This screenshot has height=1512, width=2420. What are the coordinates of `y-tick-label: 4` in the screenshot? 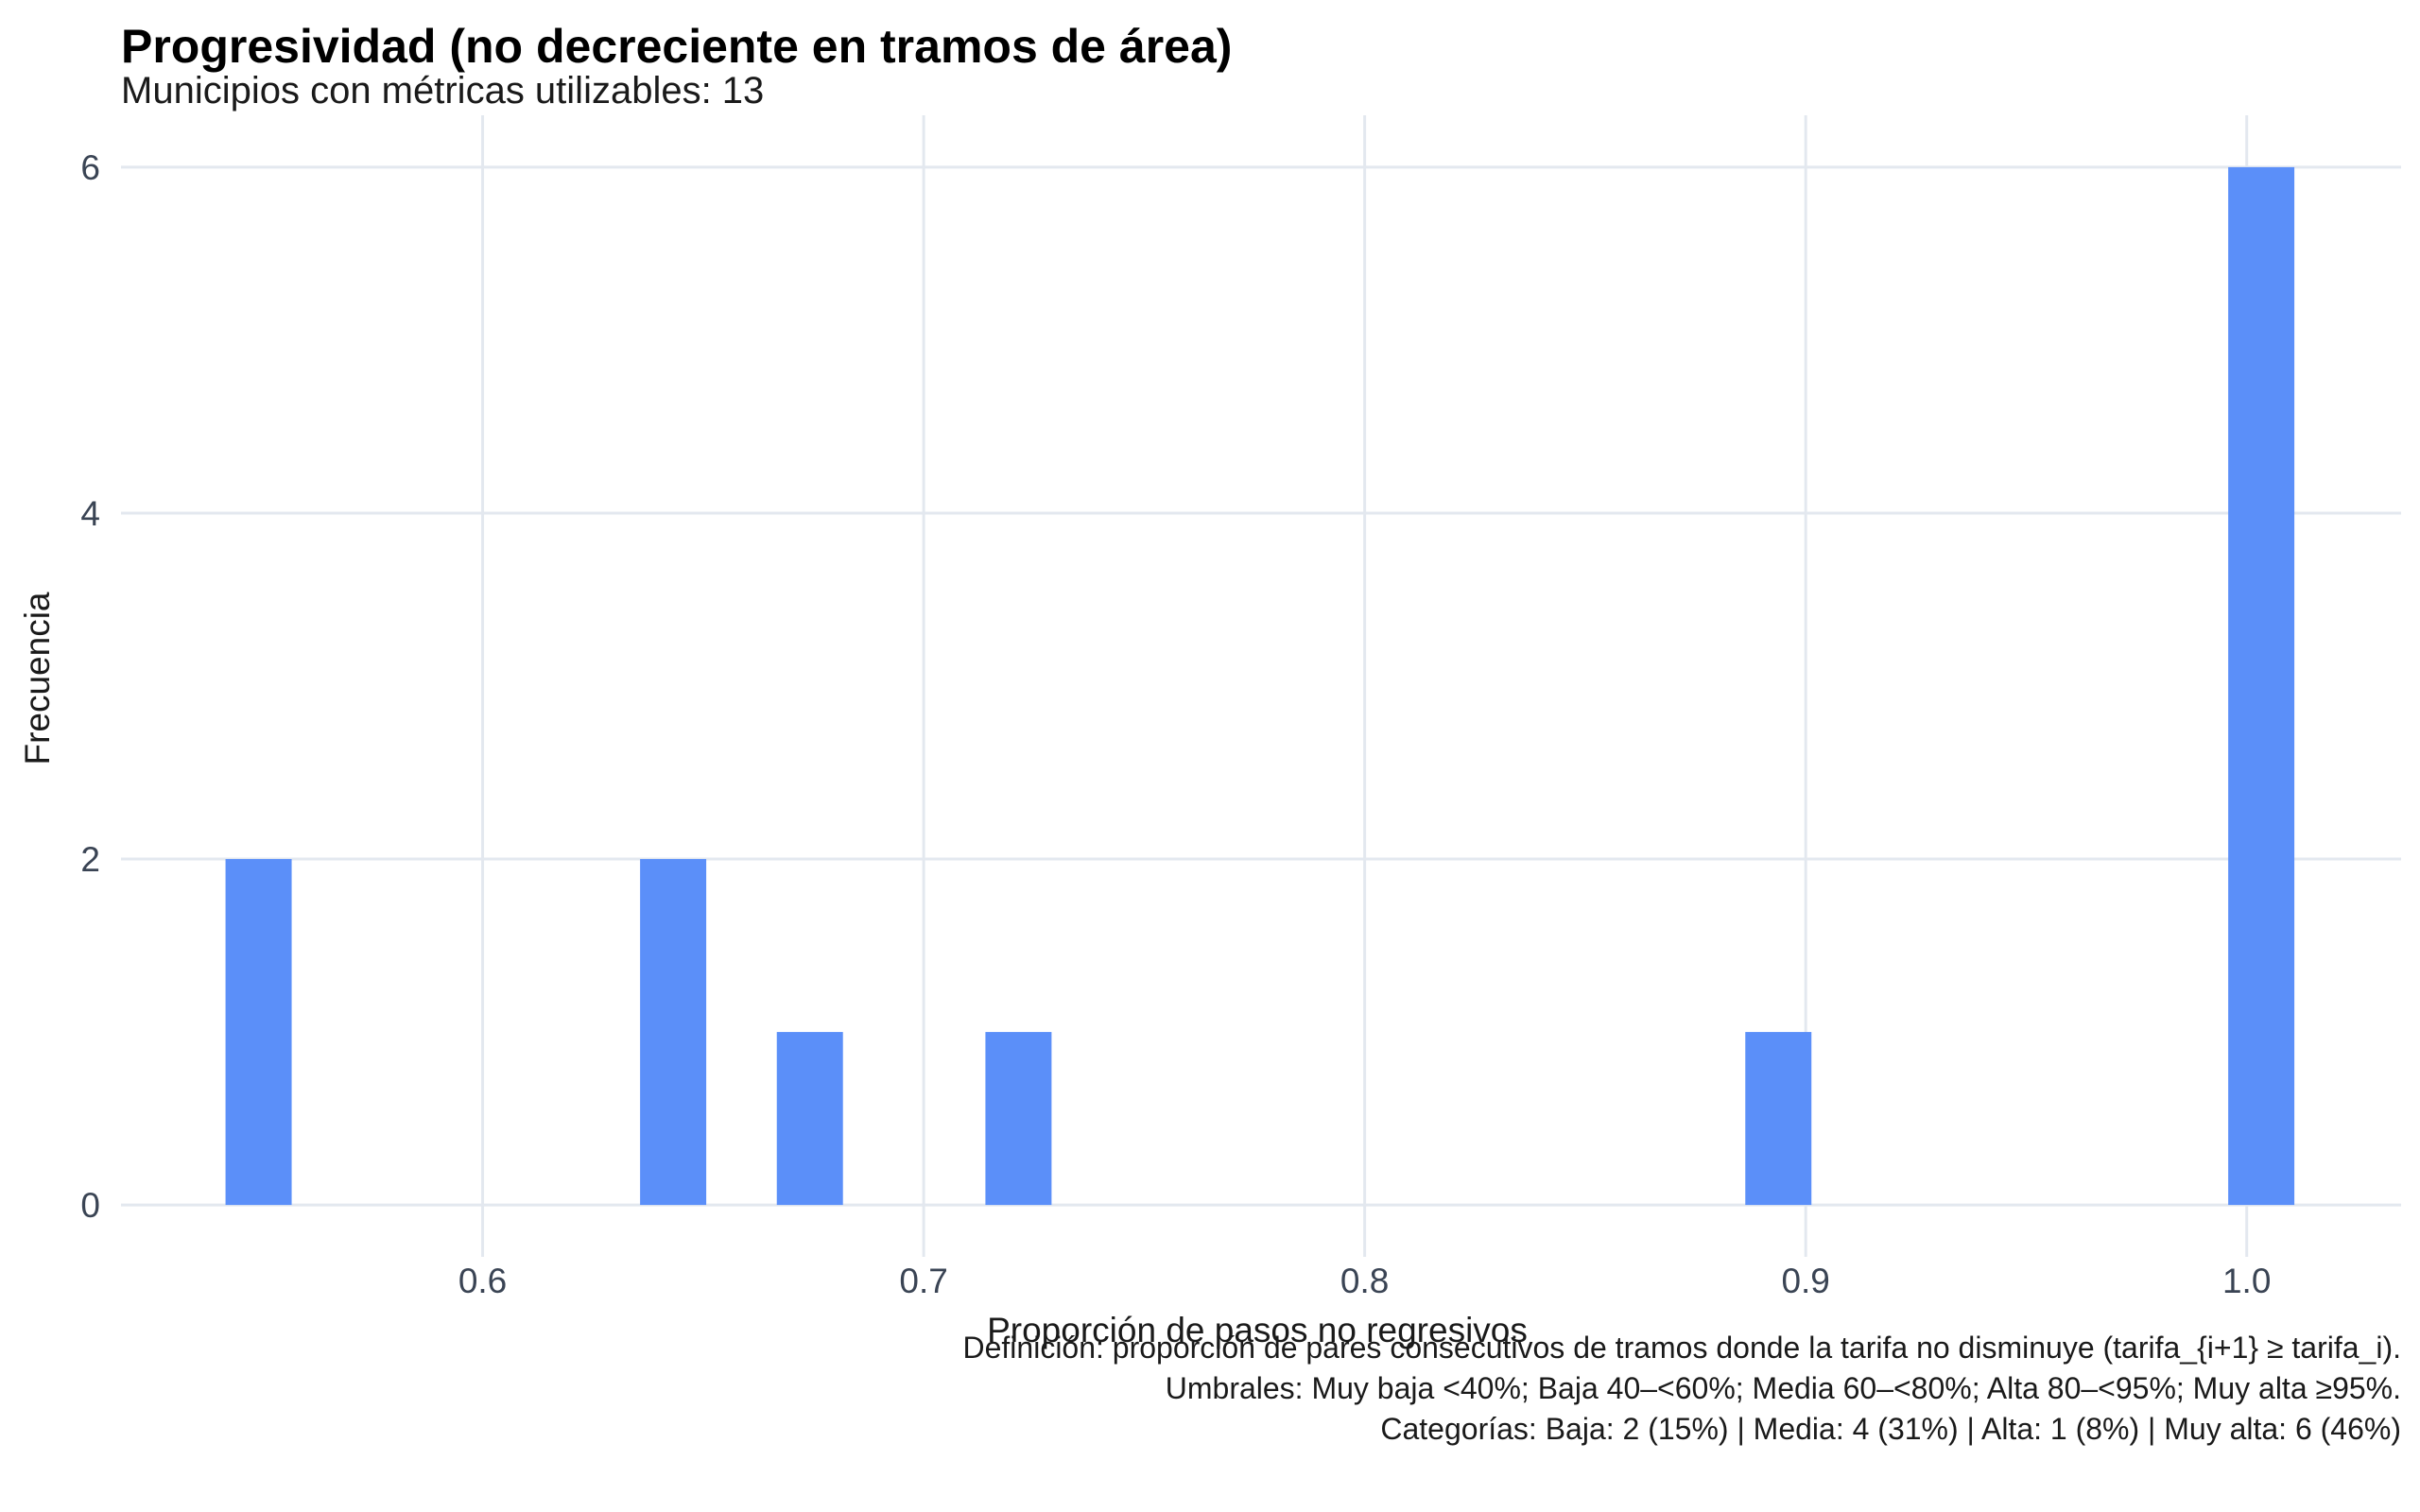 It's located at (90, 513).